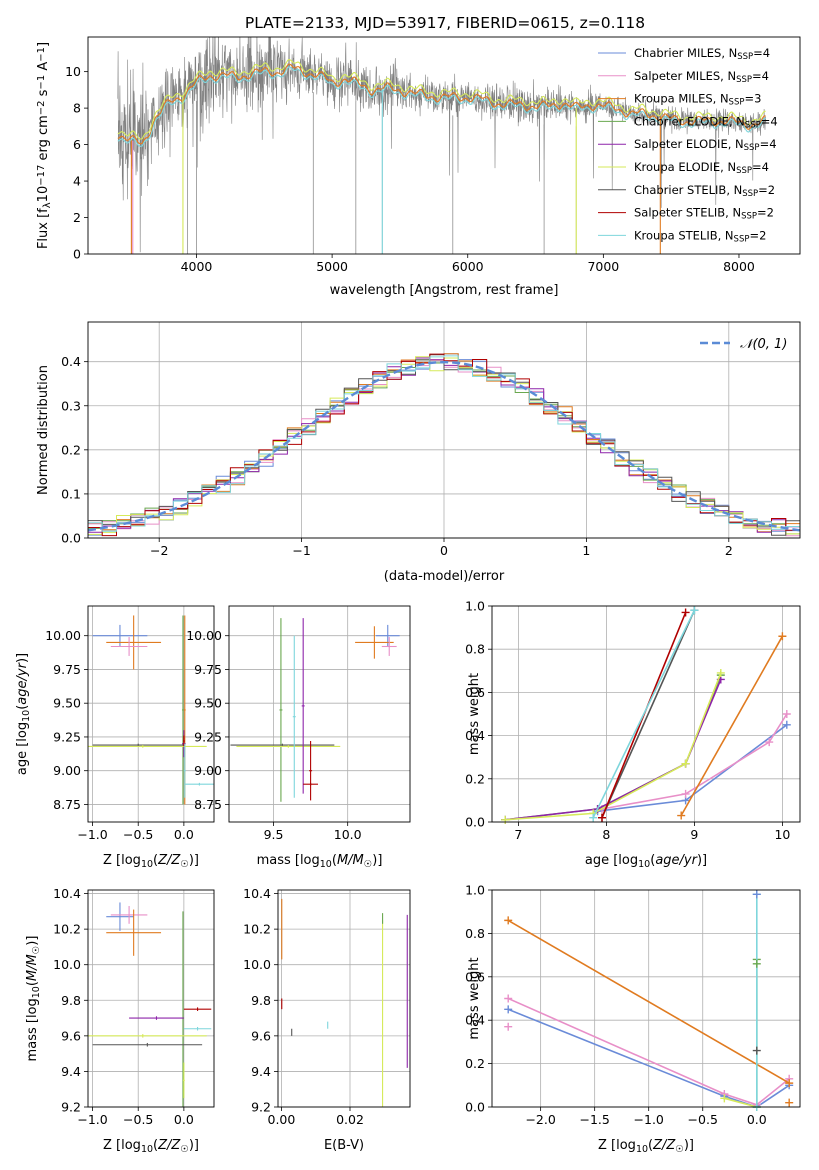 The image size is (819, 1170). I want to click on label-part: age/yr, so click(22, 682).